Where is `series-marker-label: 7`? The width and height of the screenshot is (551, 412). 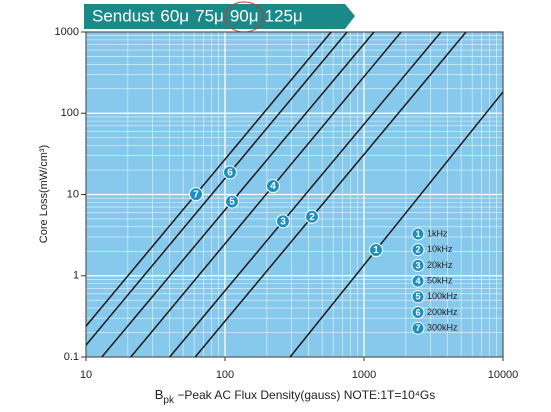 series-marker-label: 7 is located at coordinates (196, 194).